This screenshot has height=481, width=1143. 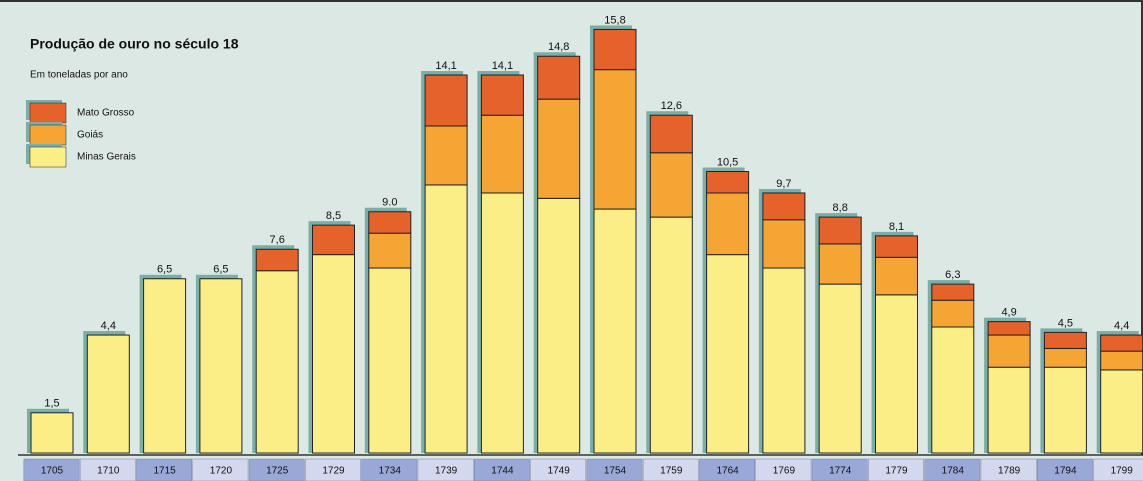 What do you see at coordinates (671, 106) in the screenshot?
I see `total-label: 12,6` at bounding box center [671, 106].